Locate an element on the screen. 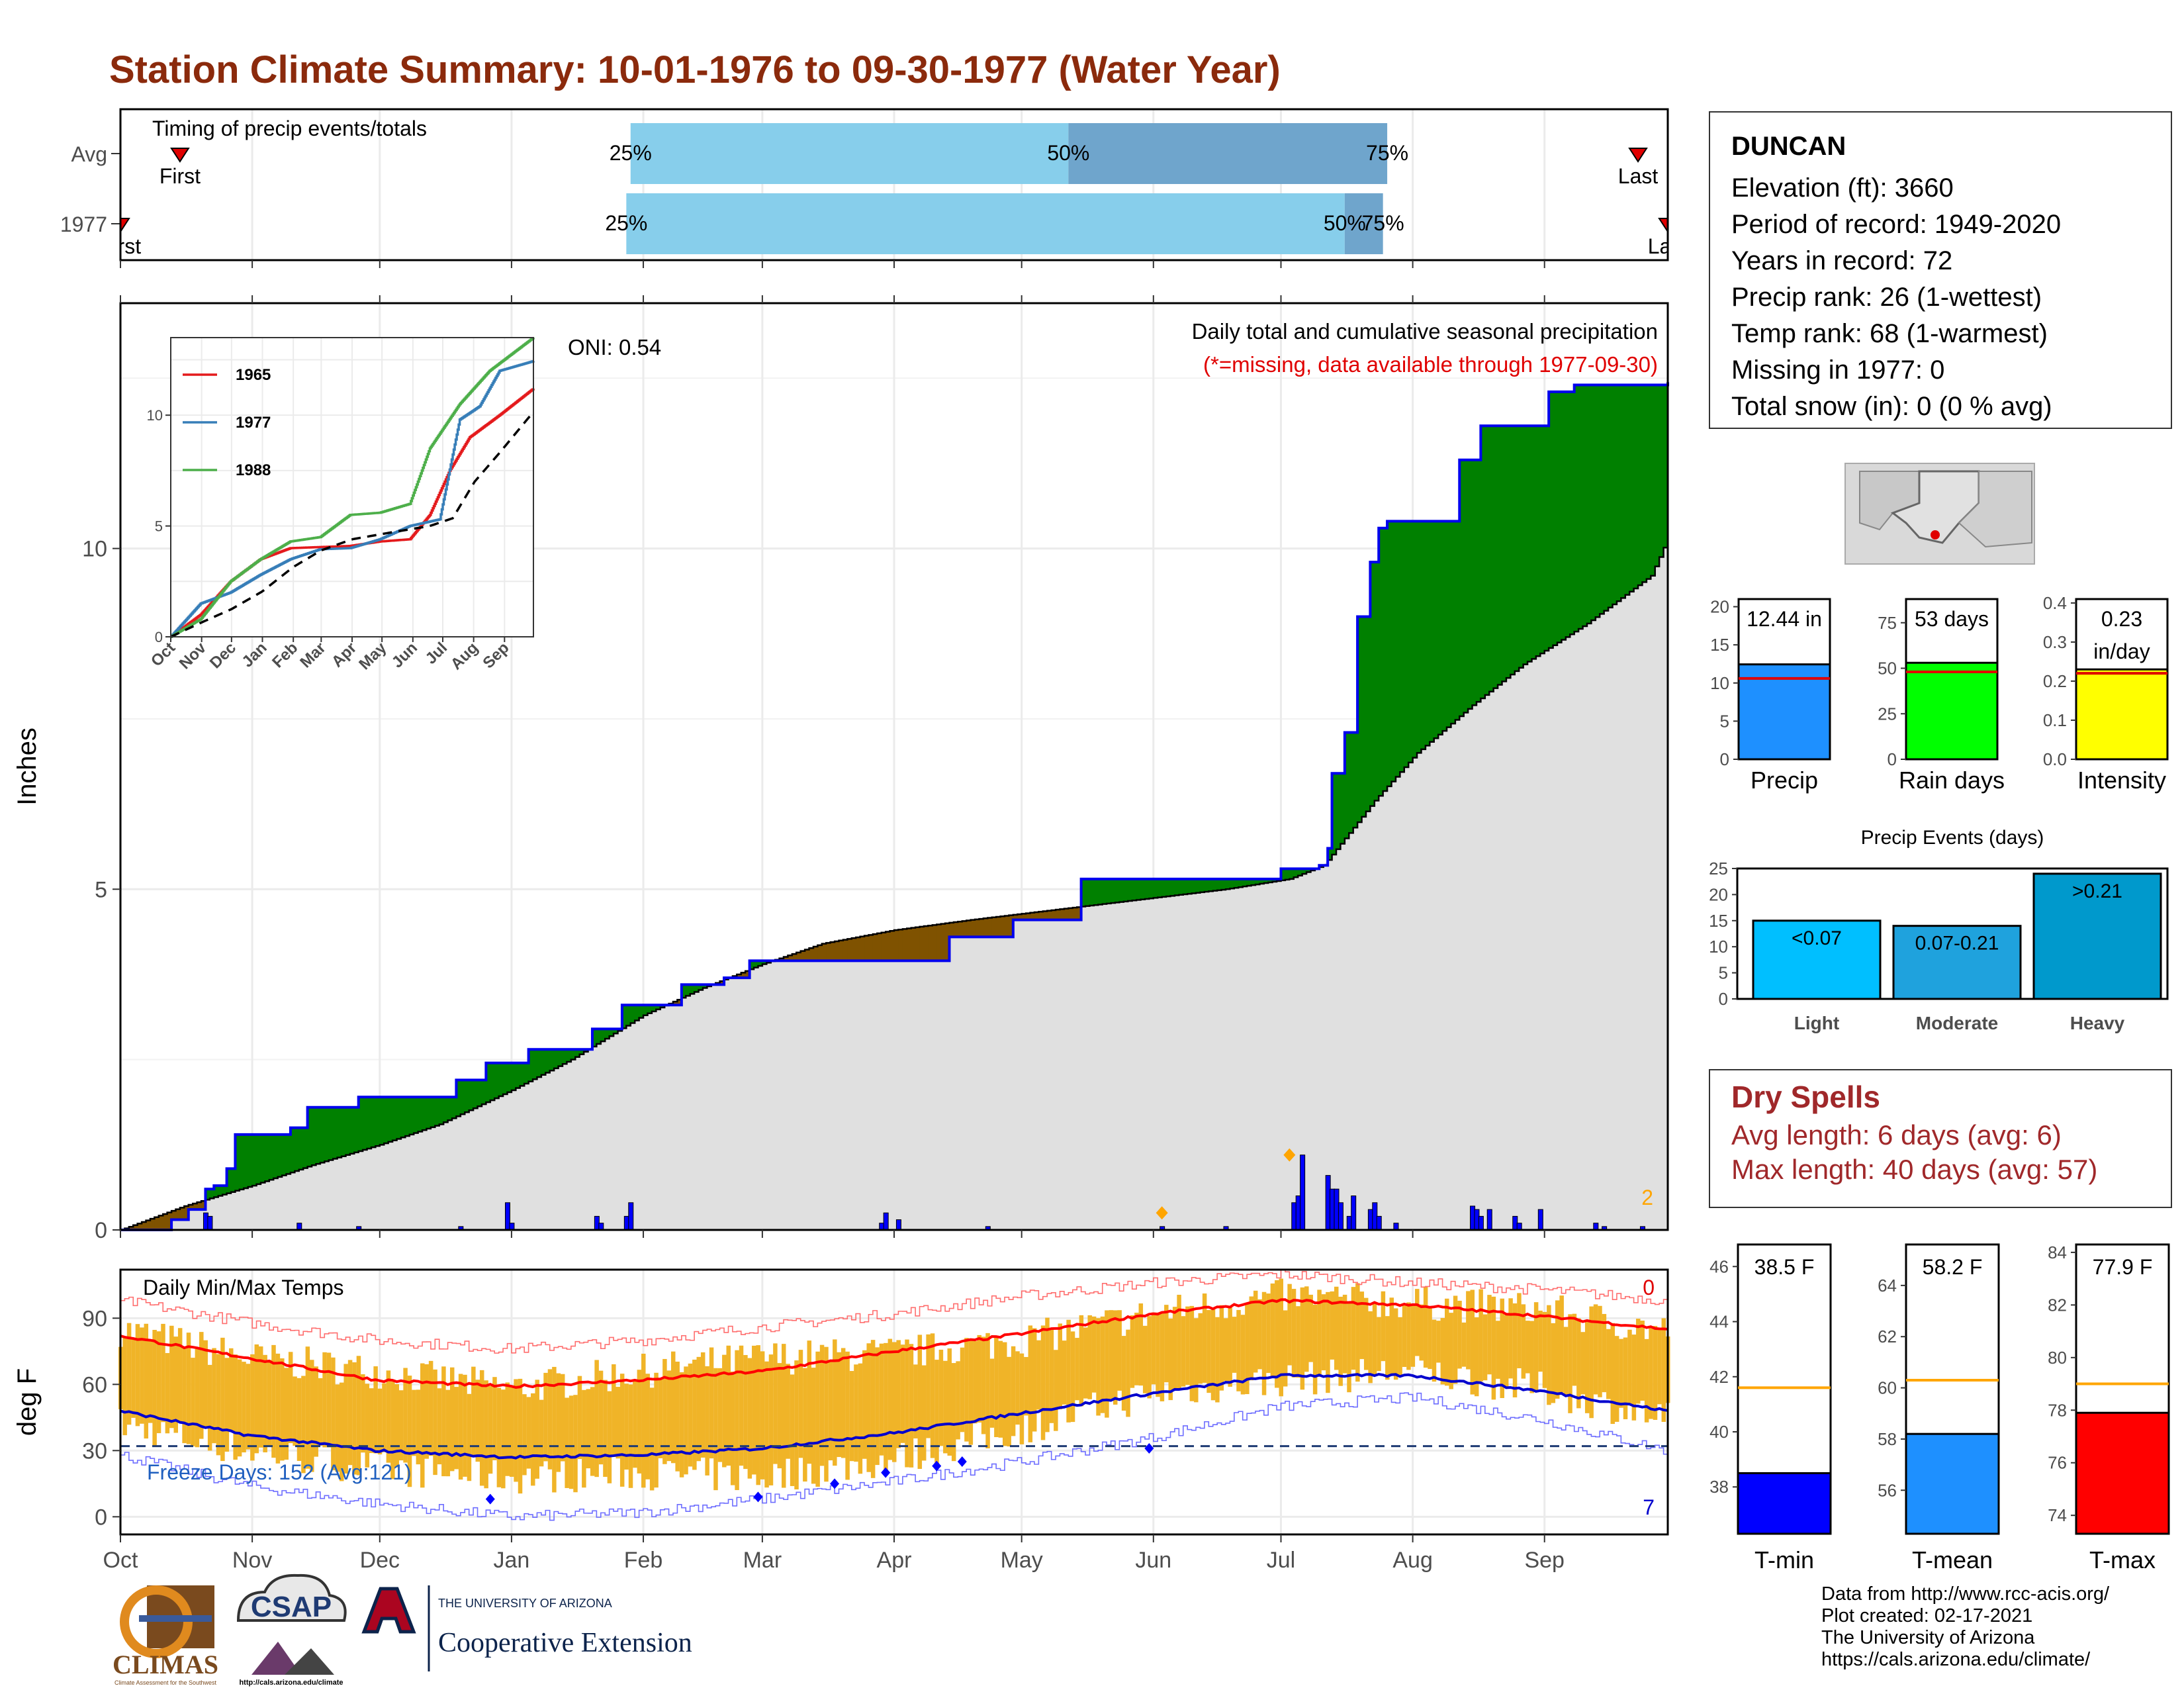  timing-label-50: 50% is located at coordinates (1068, 153).